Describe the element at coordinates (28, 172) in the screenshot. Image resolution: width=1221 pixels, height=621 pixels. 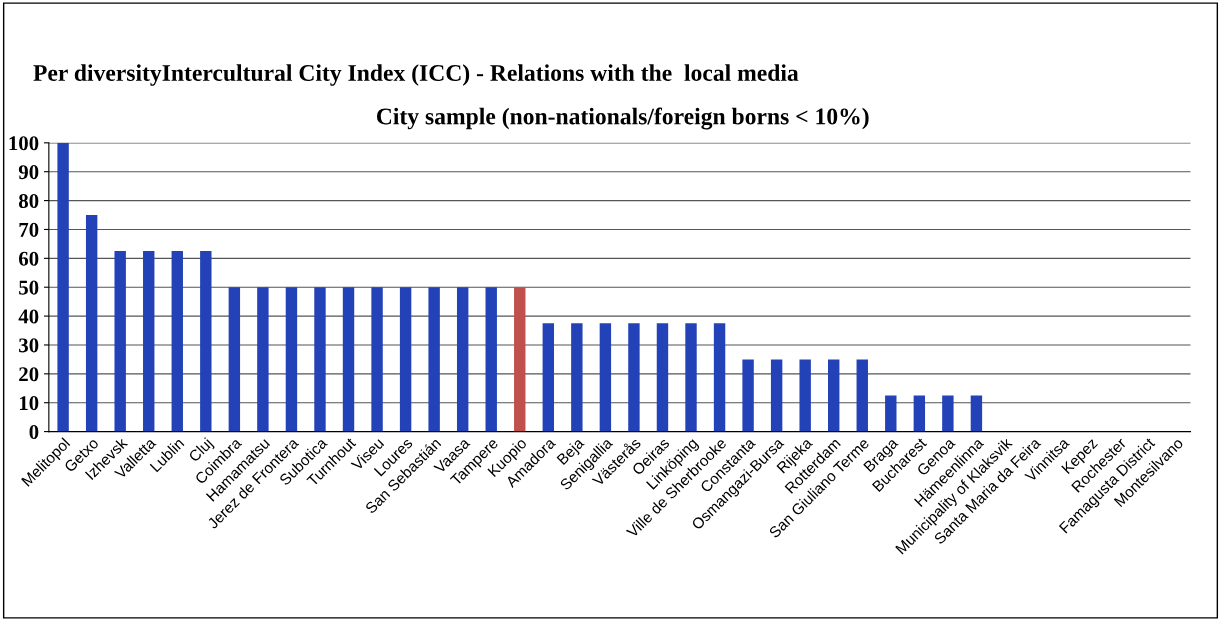
I see `y-tick-label: 90` at that location.